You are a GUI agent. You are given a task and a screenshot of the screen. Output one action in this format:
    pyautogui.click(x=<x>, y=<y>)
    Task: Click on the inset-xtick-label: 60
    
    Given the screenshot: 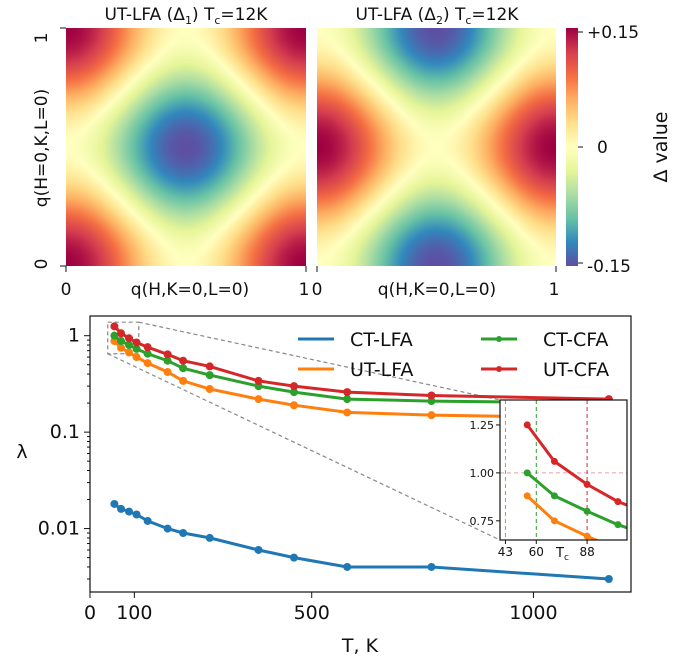 What is the action you would take?
    pyautogui.click(x=536, y=552)
    